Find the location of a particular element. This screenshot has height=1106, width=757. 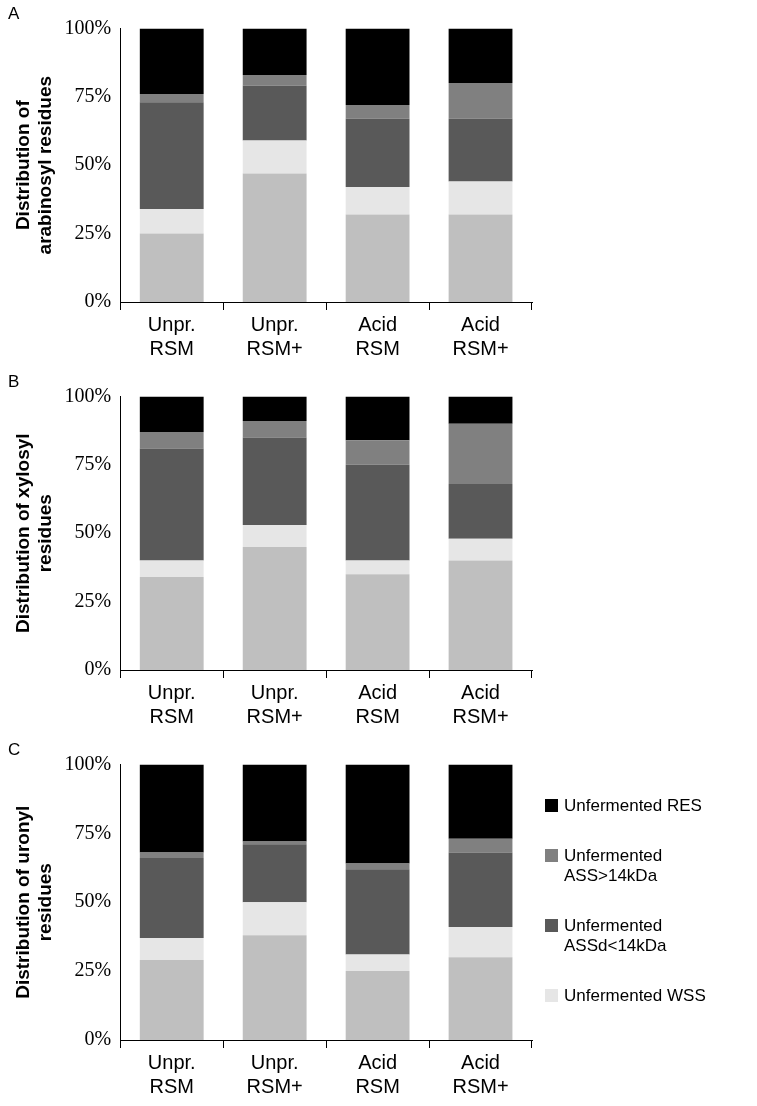

y-axis-title: Distribution of uronyl residues is located at coordinates (33, 902).